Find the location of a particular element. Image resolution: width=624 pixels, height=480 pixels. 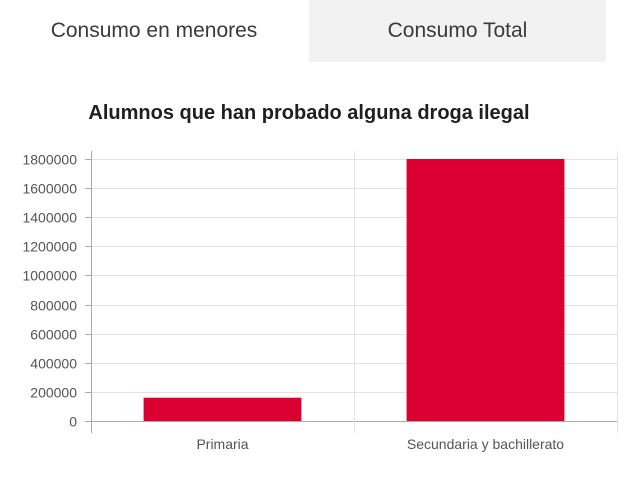

y-tick-label: 0 is located at coordinates (73, 422).